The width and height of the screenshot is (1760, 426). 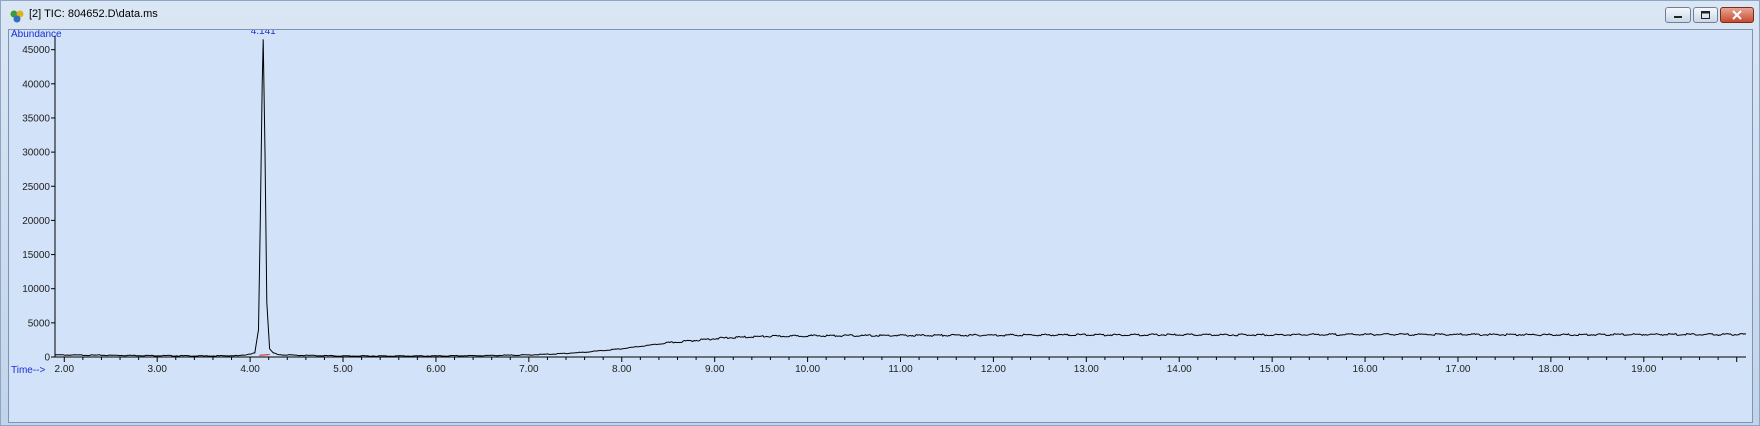 I want to click on maximize-button, so click(x=1705, y=15).